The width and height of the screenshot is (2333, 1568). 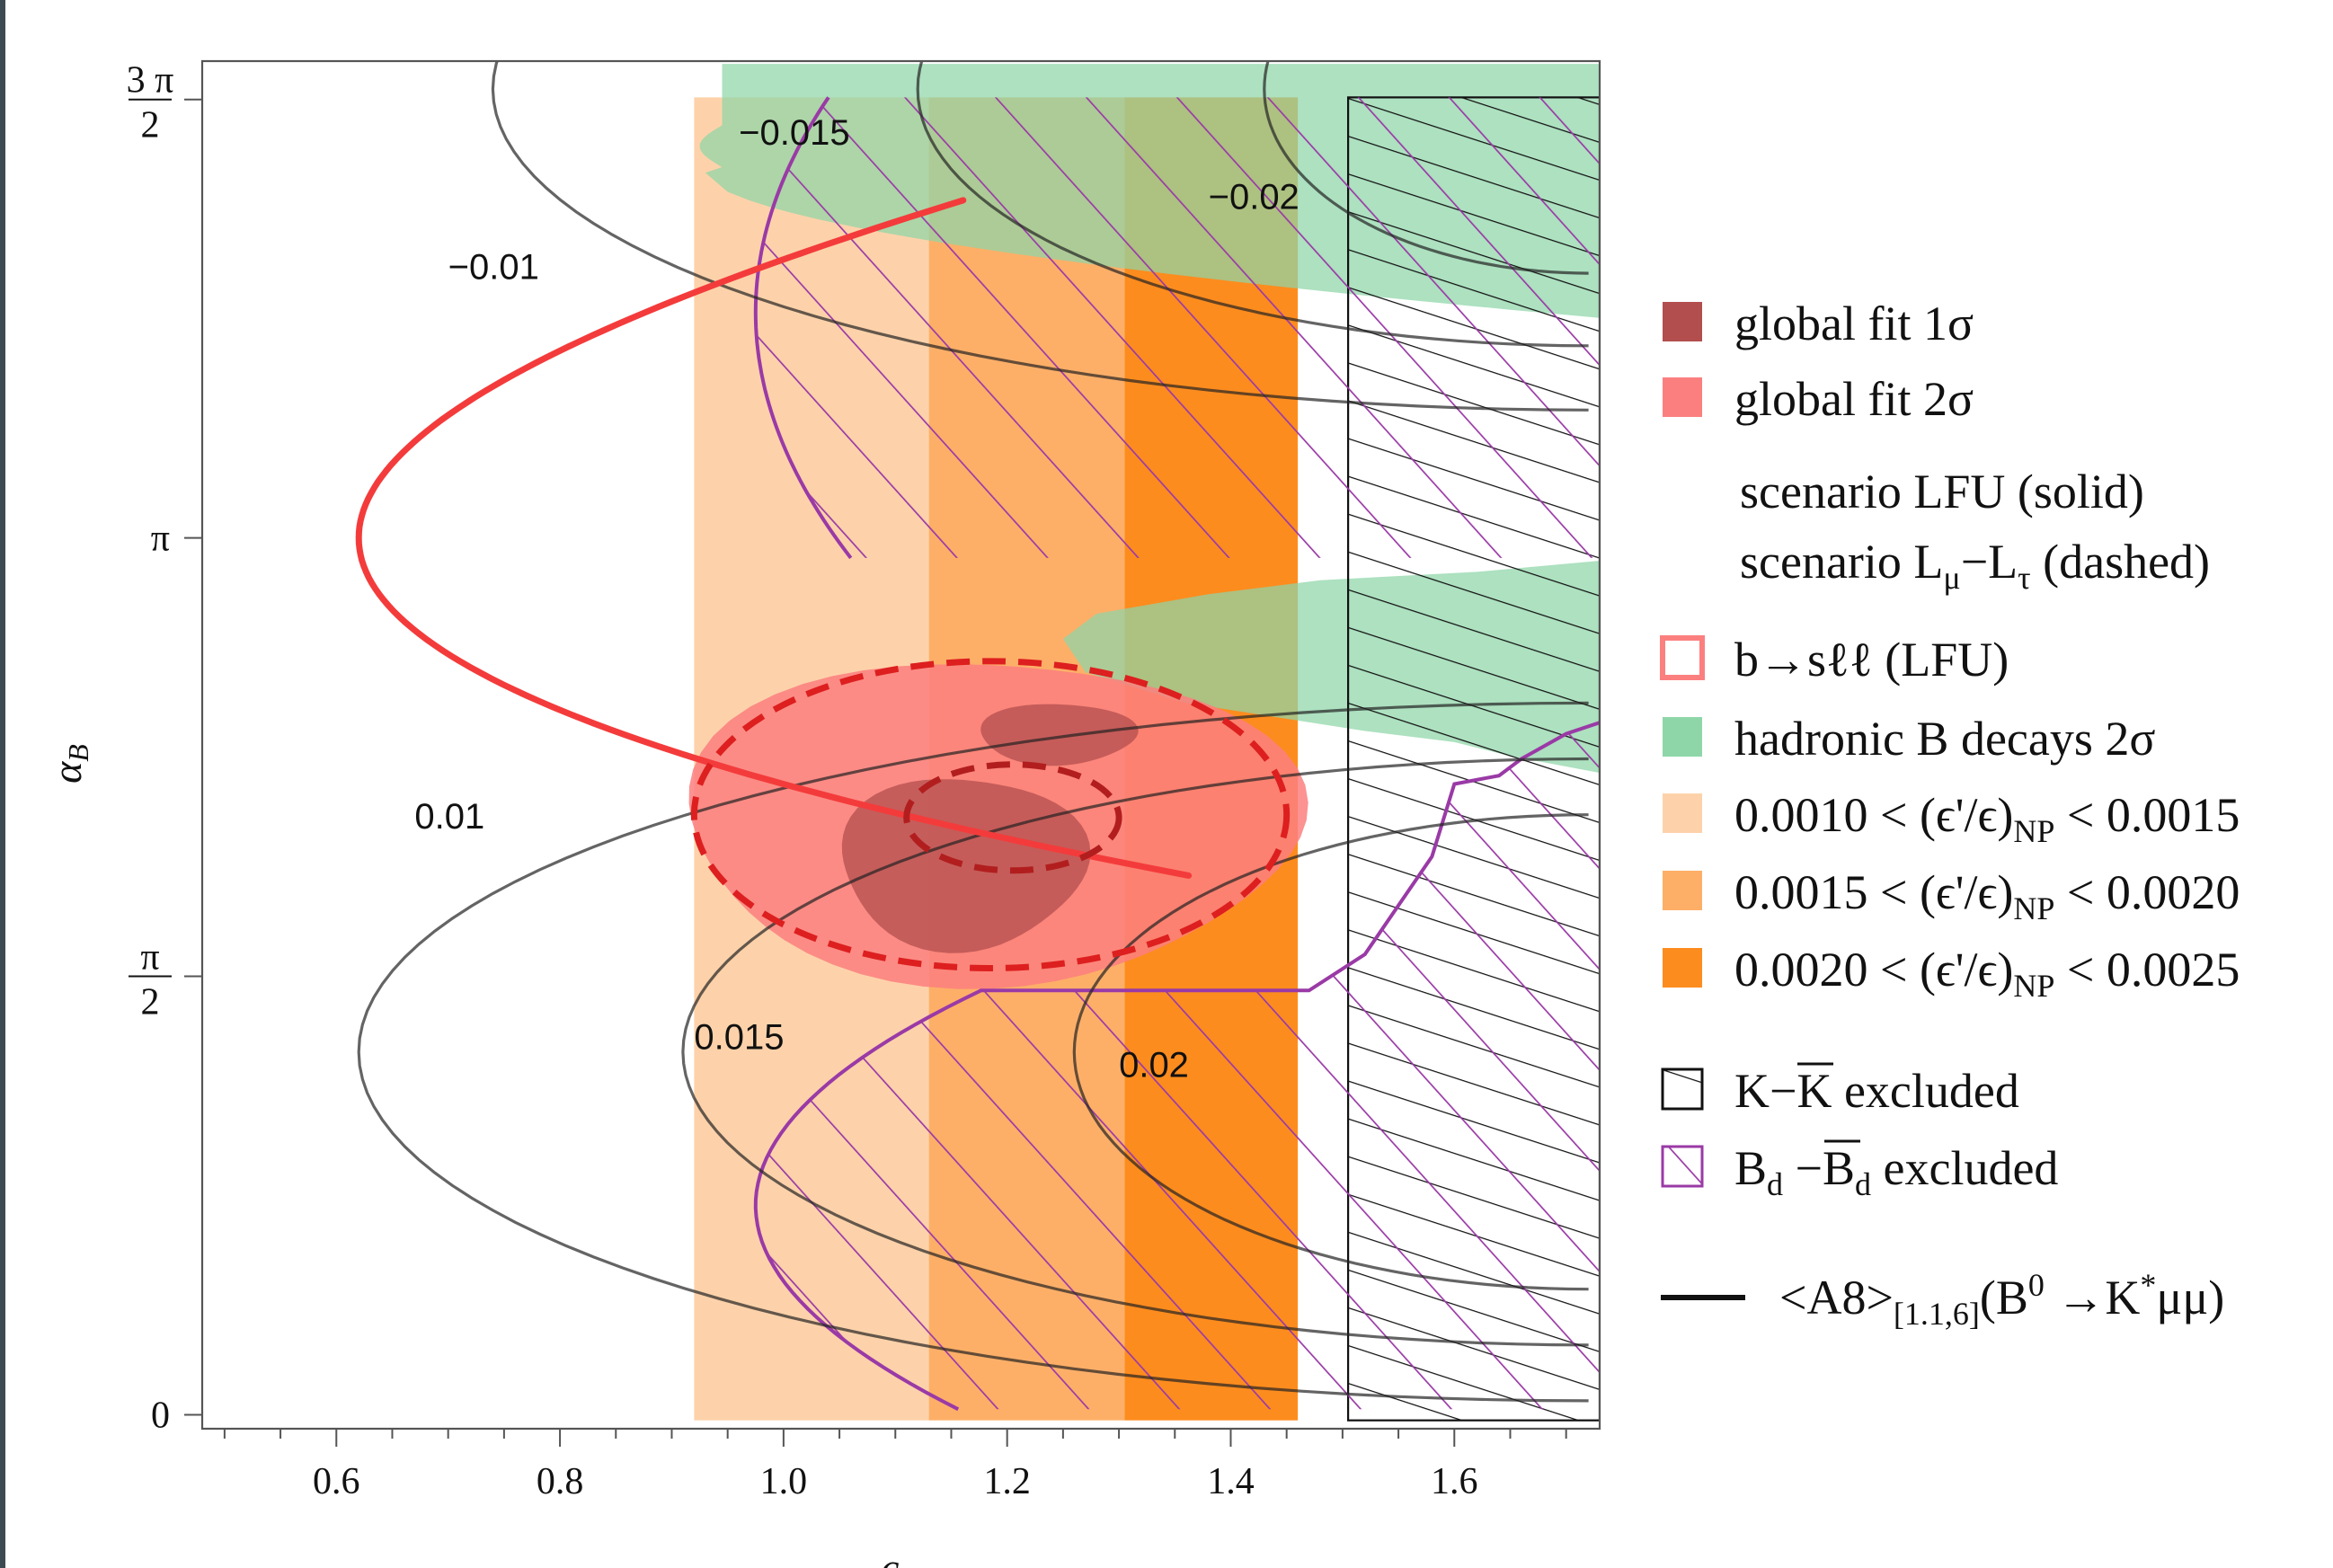 I want to click on global-fit-1sigma-top, so click(x=1059, y=735).